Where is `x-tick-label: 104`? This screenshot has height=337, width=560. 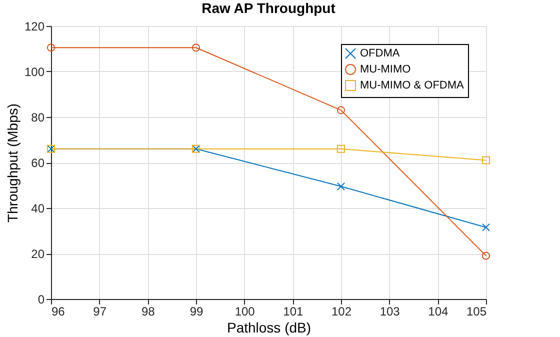 x-tick-label: 104 is located at coordinates (438, 311).